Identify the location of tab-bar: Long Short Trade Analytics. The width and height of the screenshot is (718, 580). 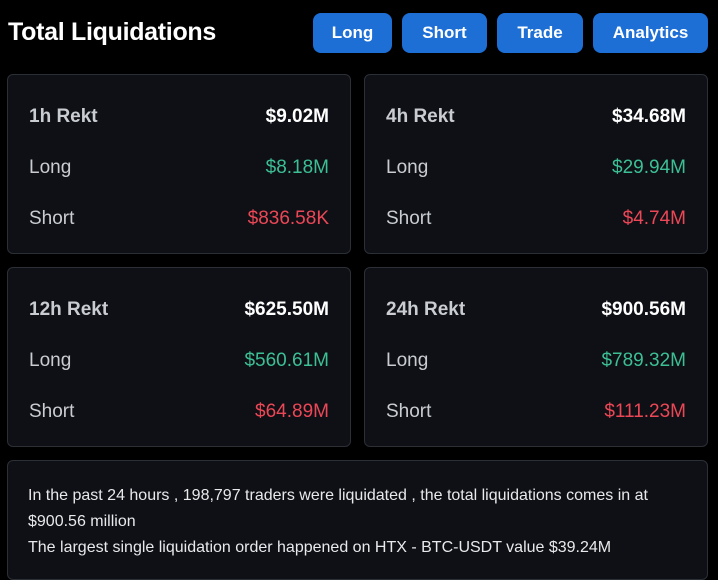
(510, 33).